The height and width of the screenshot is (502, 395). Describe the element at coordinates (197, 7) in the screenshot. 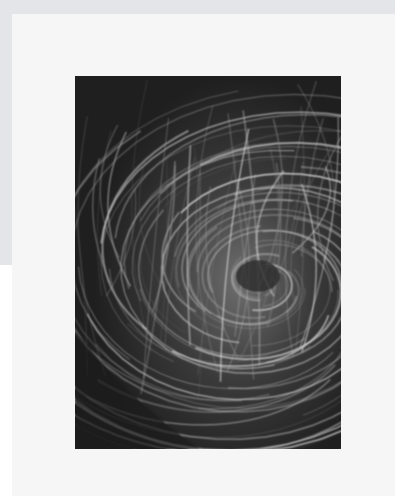

I see `top-strip` at that location.